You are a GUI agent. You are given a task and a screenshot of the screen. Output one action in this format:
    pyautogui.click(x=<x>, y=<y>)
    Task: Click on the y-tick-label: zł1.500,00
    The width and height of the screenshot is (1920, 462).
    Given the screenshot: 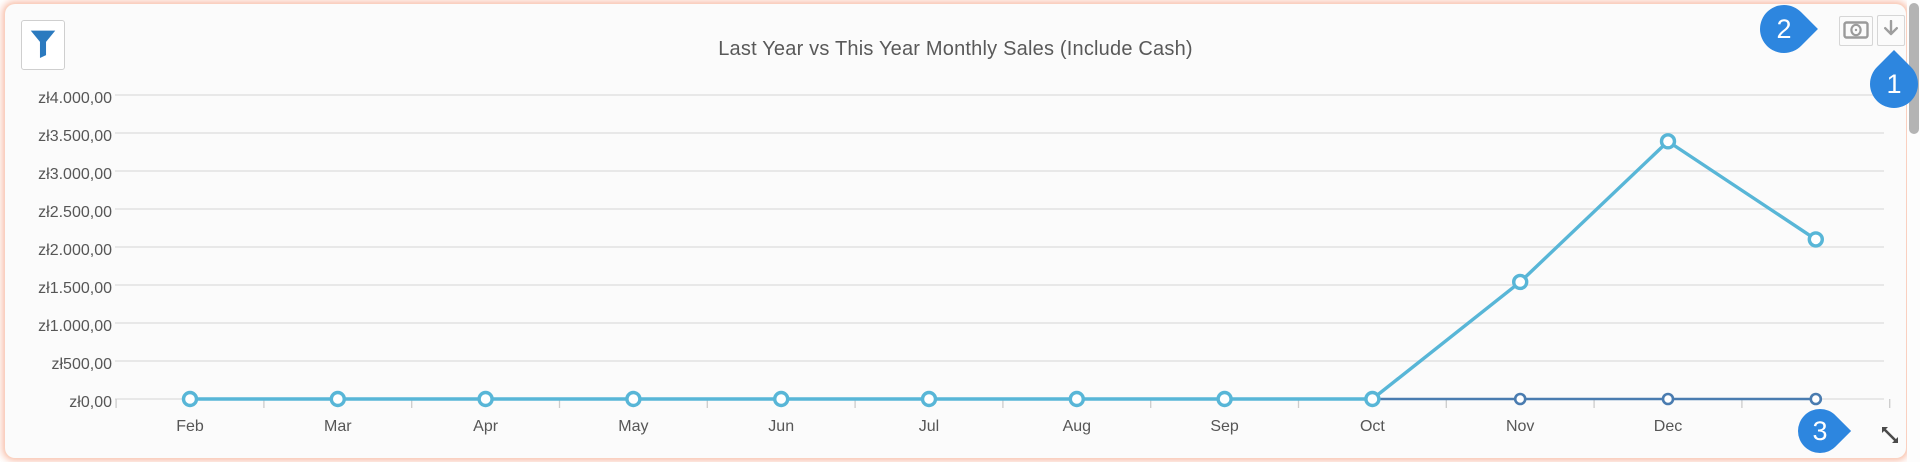 What is the action you would take?
    pyautogui.click(x=75, y=288)
    